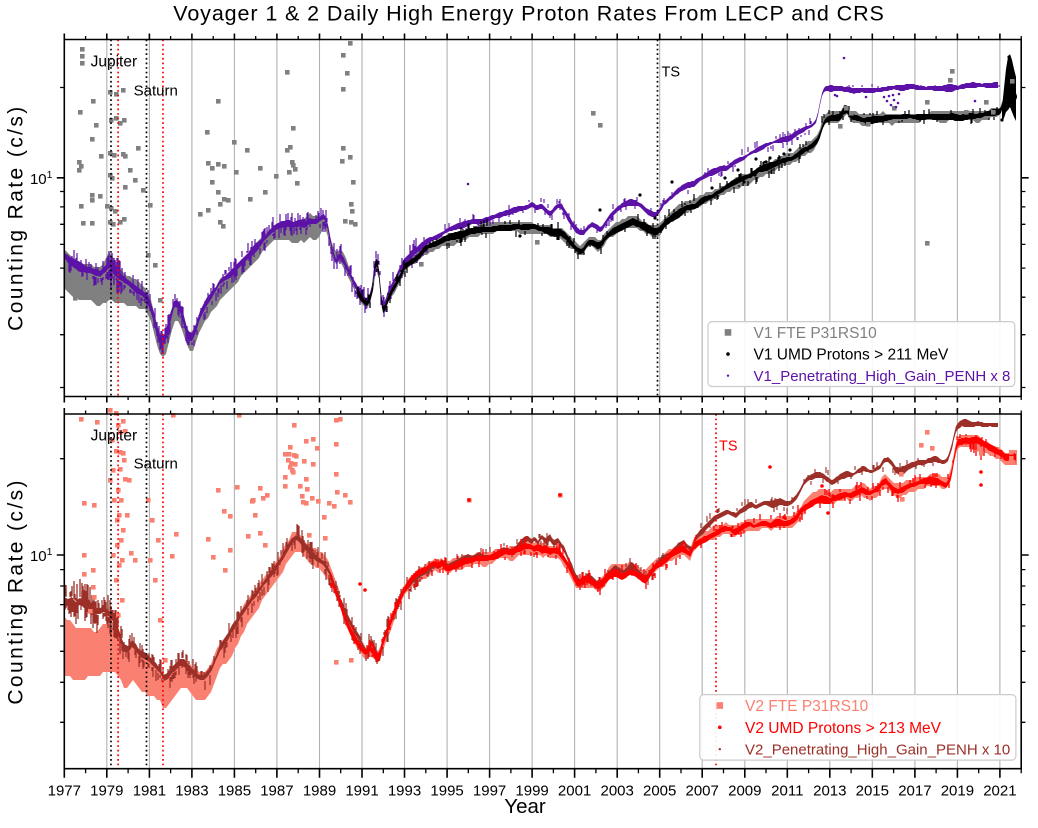 The width and height of the screenshot is (1038, 828). I want to click on svg-text: 2007, so click(702, 790).